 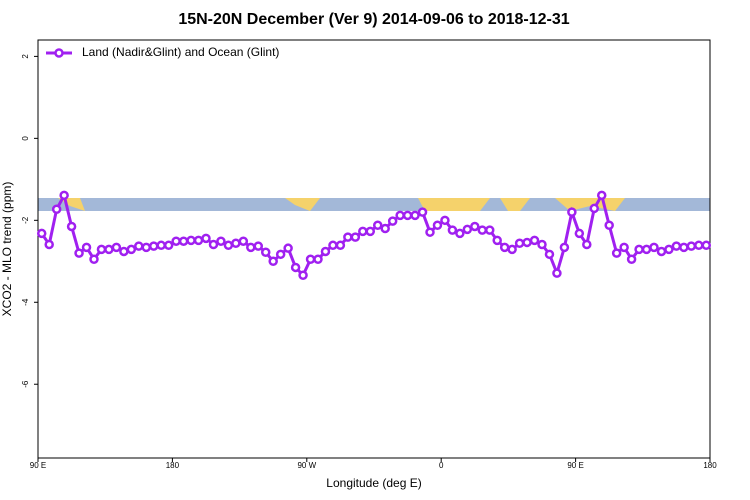 I want to click on y-tick-label: 2, so click(x=25, y=56).